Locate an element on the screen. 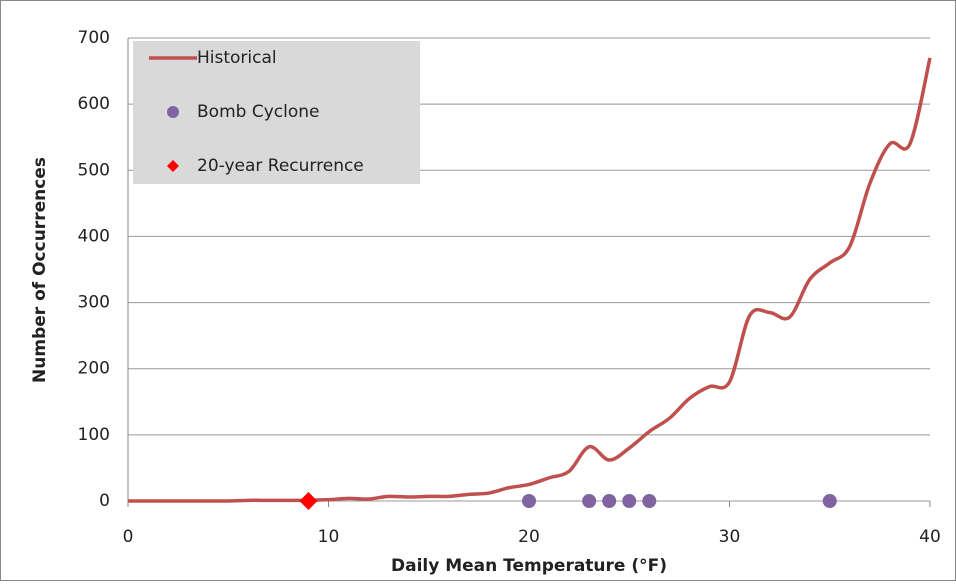 This screenshot has height=585, width=956. y-tick-label: 100 is located at coordinates (94, 435).